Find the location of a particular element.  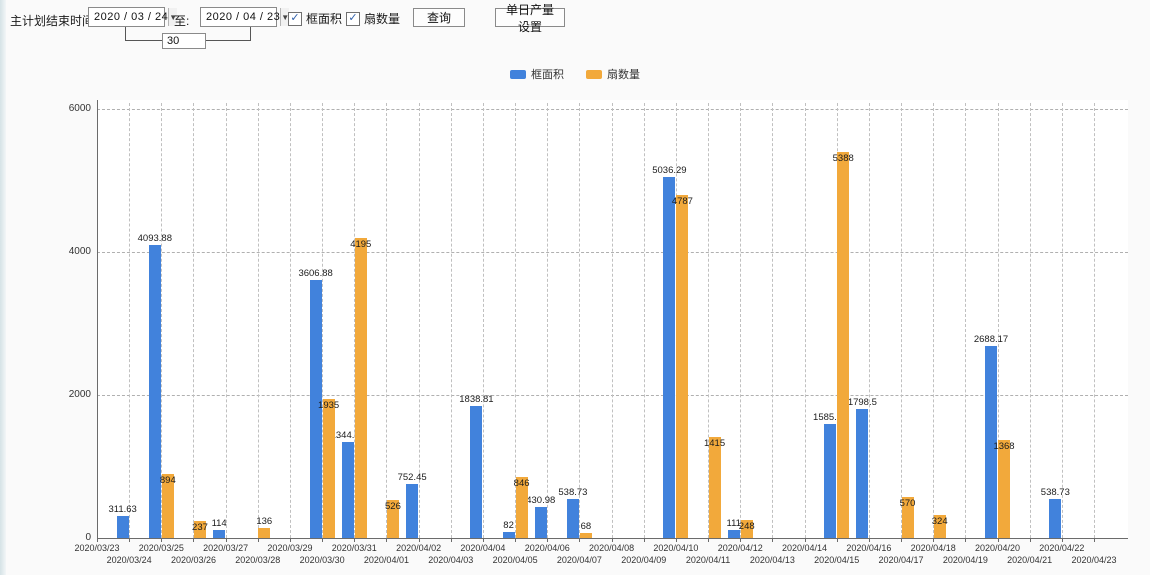

bar-fan-count-value-label: 324 is located at coordinates (939, 521).